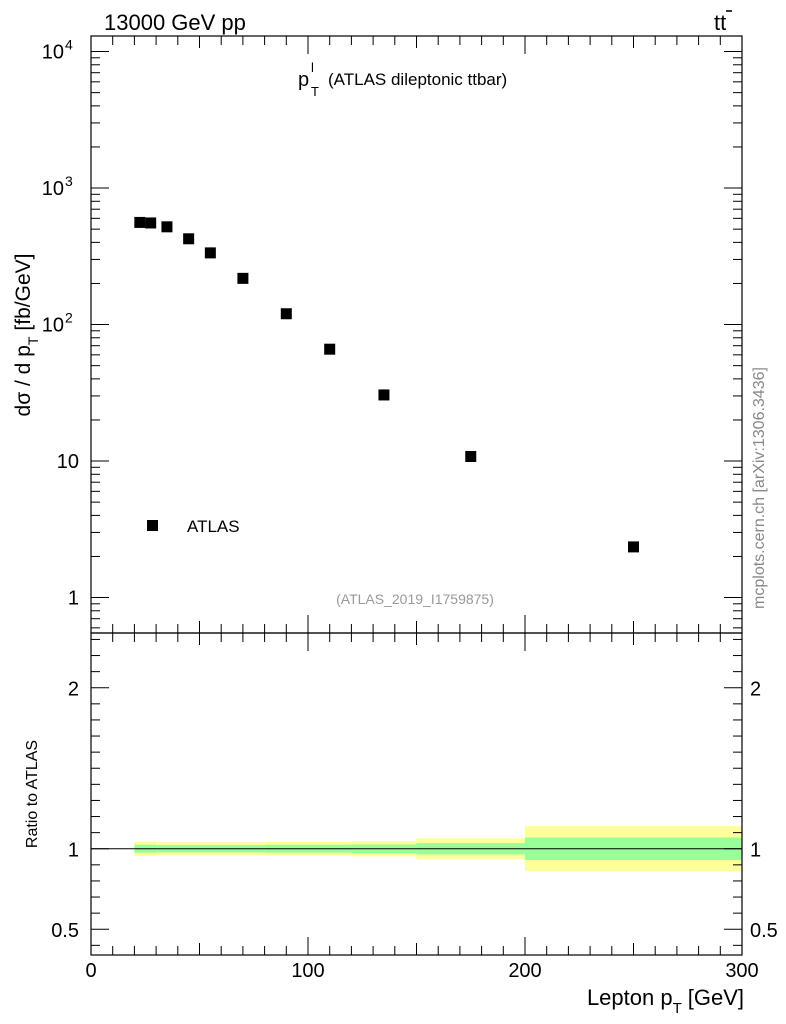 The image size is (786, 1024). What do you see at coordinates (755, 690) in the screenshot?
I see `ratio-y-ticklabel-right: 2` at bounding box center [755, 690].